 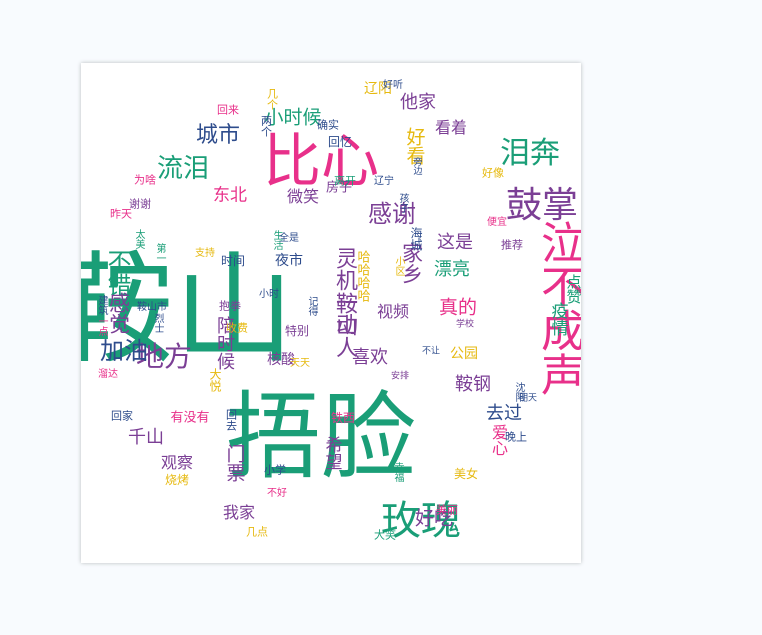 I want to click on word-cloud-word: 海城, so click(x=416, y=239).